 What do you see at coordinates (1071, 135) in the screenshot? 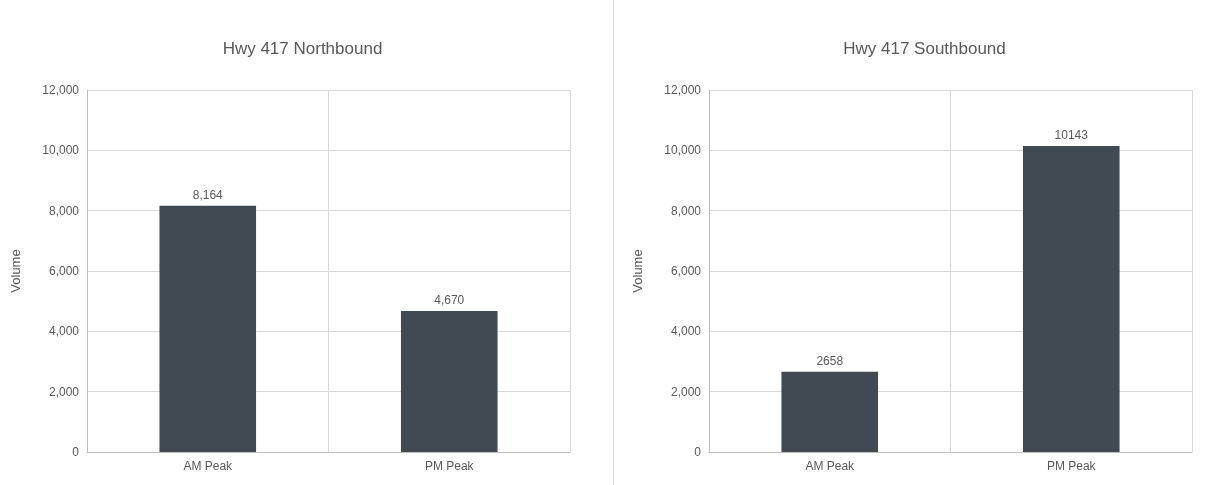
I see `data-label: 10143` at bounding box center [1071, 135].